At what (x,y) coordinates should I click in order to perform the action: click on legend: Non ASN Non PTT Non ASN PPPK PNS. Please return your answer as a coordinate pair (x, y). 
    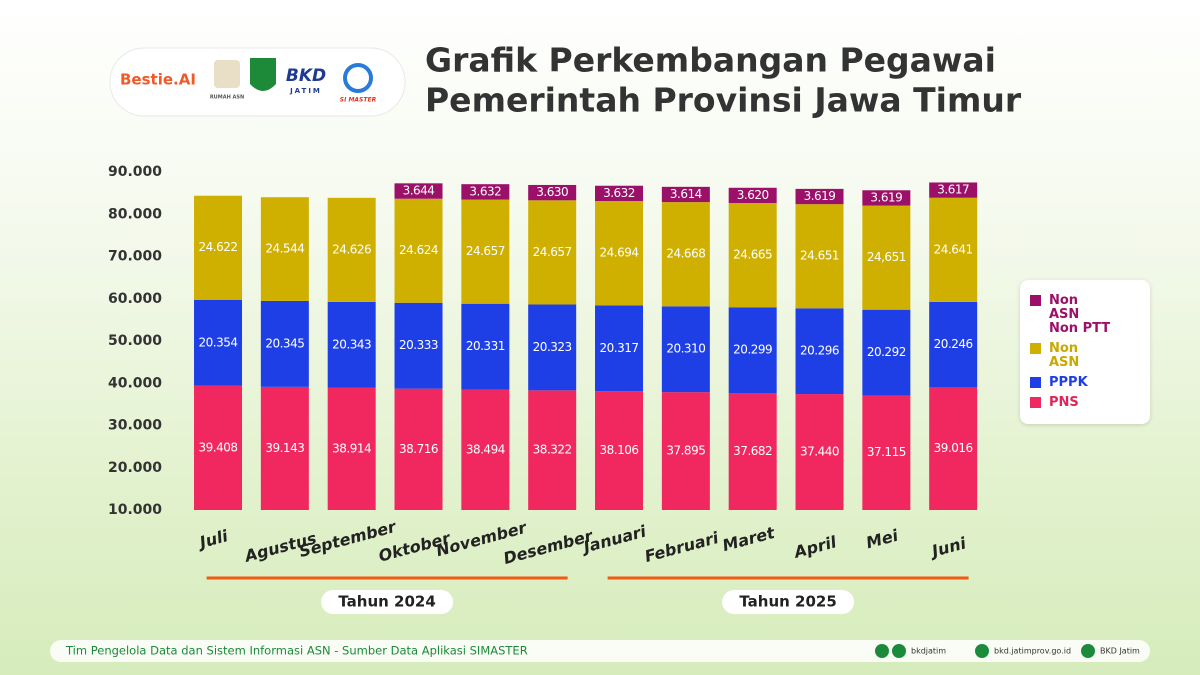
    Looking at the image, I should click on (1085, 352).